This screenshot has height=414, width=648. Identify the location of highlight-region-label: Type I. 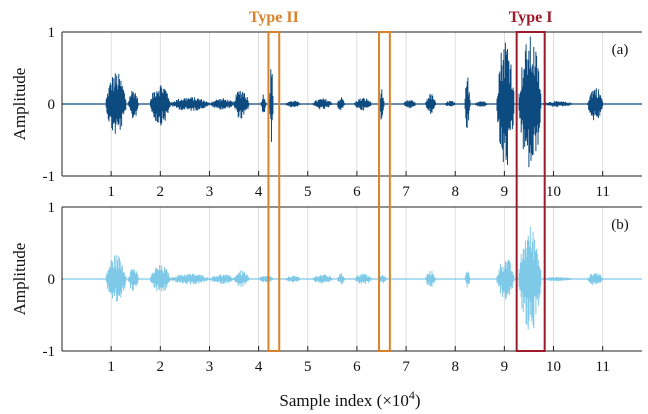
(531, 17).